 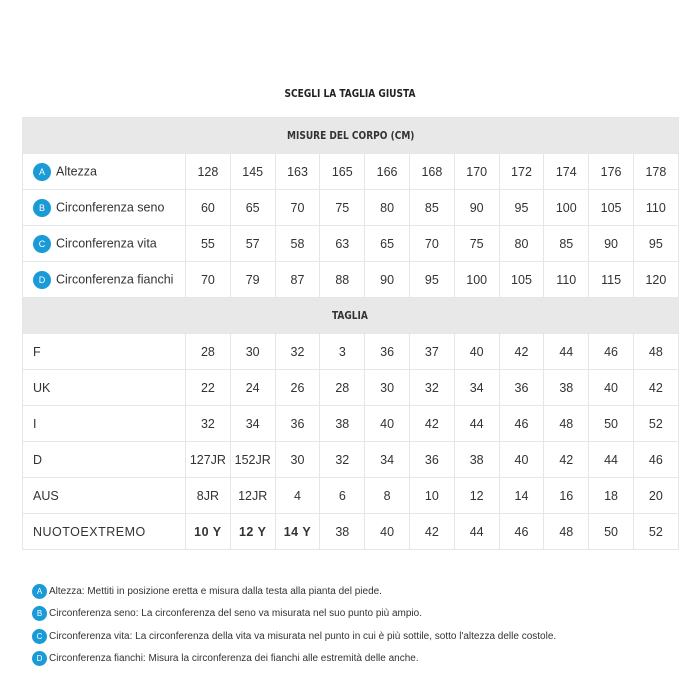 What do you see at coordinates (431, 207) in the screenshot?
I see `table-cell: 85` at bounding box center [431, 207].